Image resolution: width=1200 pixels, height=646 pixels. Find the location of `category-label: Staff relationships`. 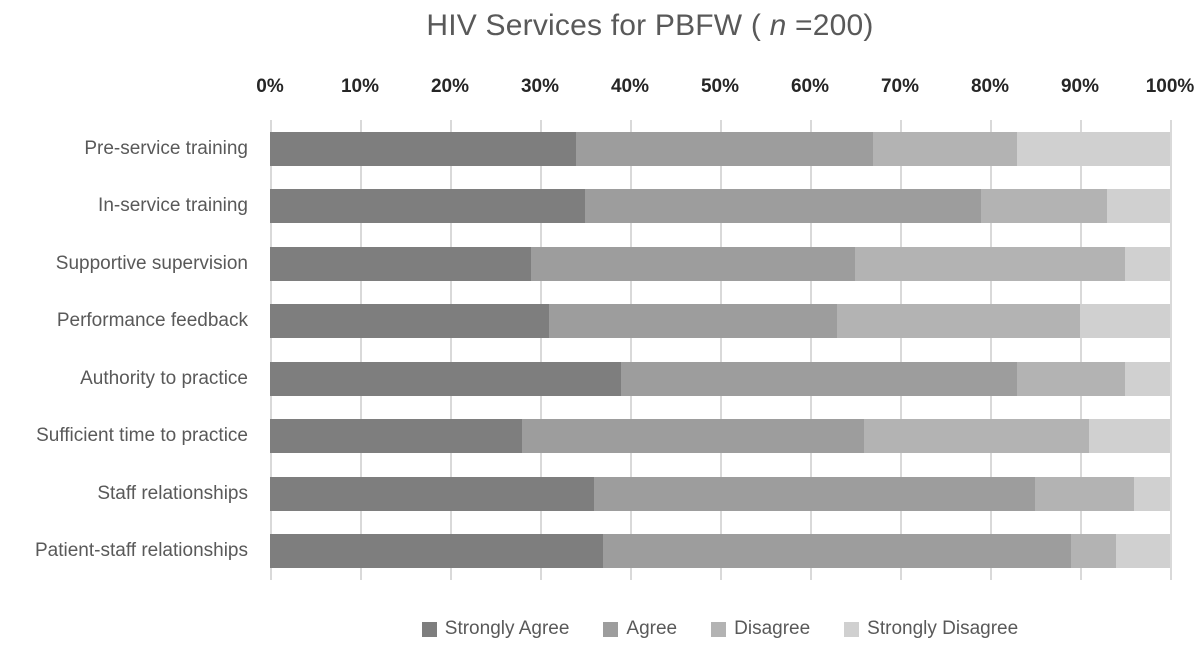

category-label: Staff relationships is located at coordinates (172, 493).